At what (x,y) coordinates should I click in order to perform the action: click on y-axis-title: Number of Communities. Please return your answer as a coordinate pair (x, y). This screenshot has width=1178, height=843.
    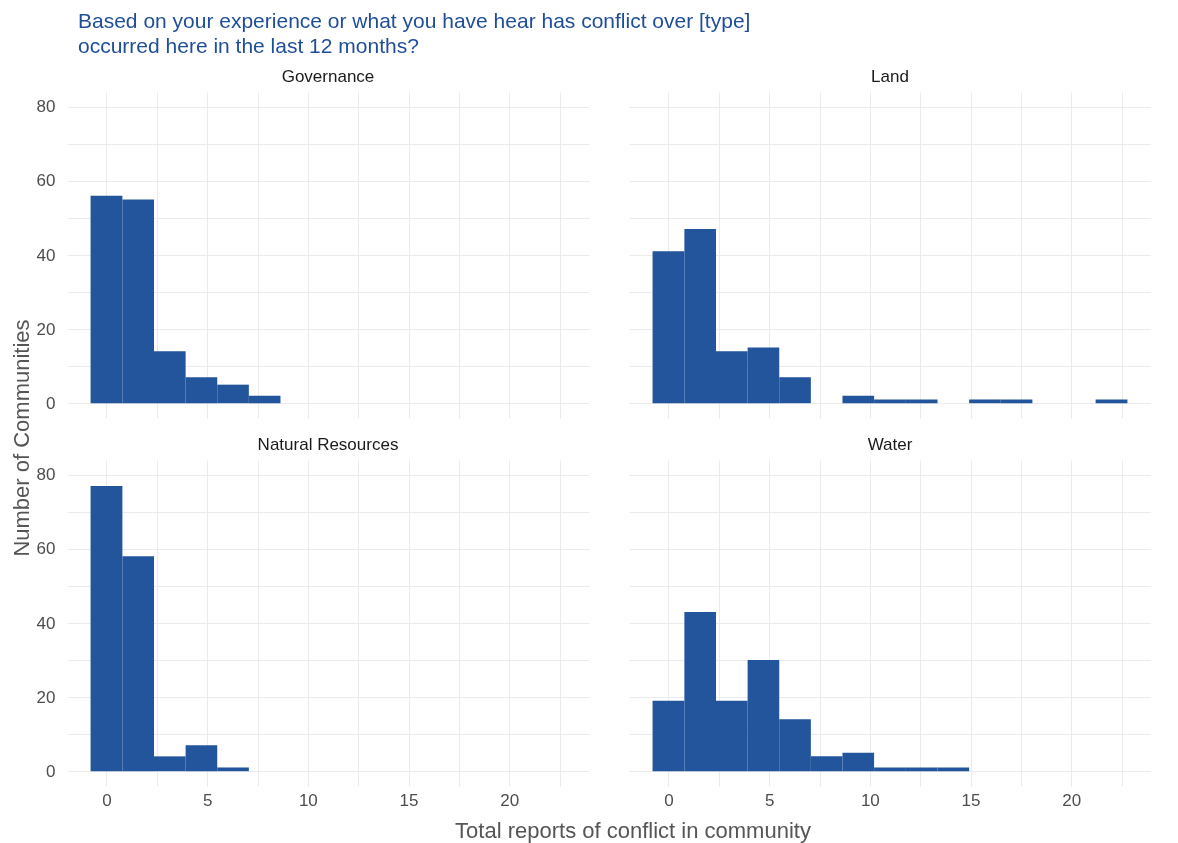
    Looking at the image, I should click on (22, 438).